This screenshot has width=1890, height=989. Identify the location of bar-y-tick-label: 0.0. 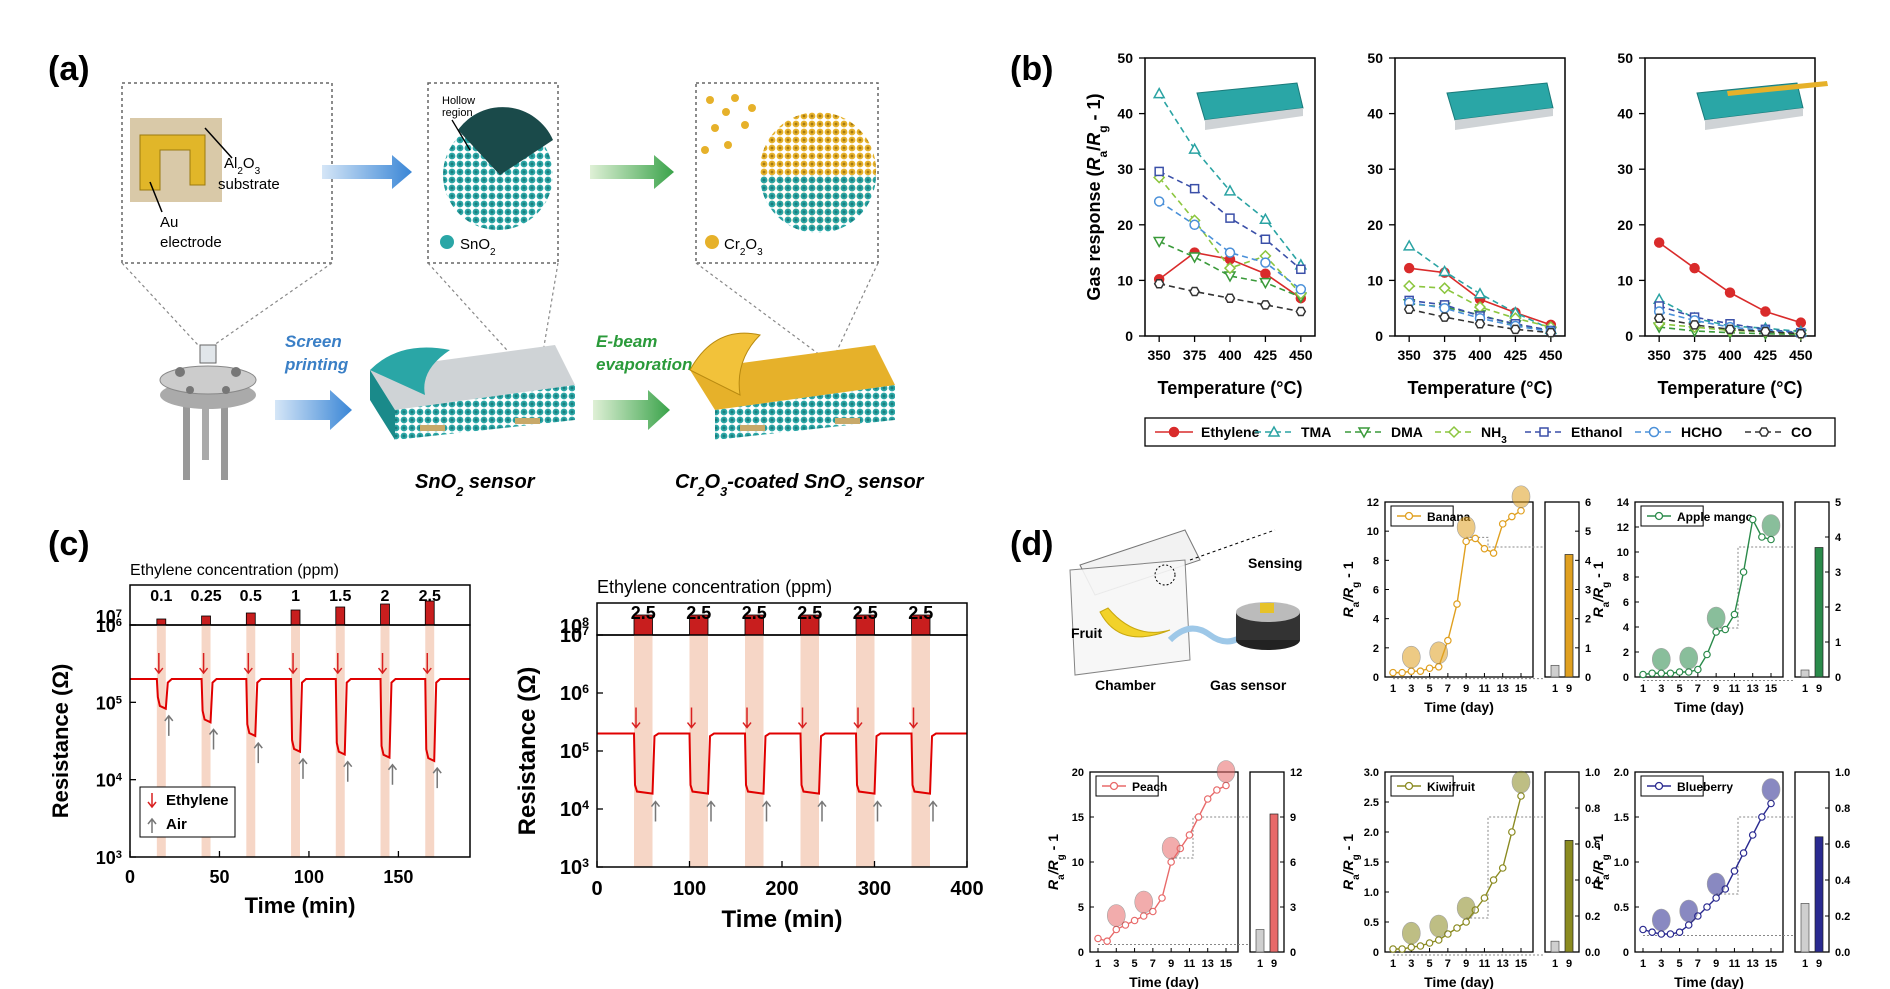
(1592, 953).